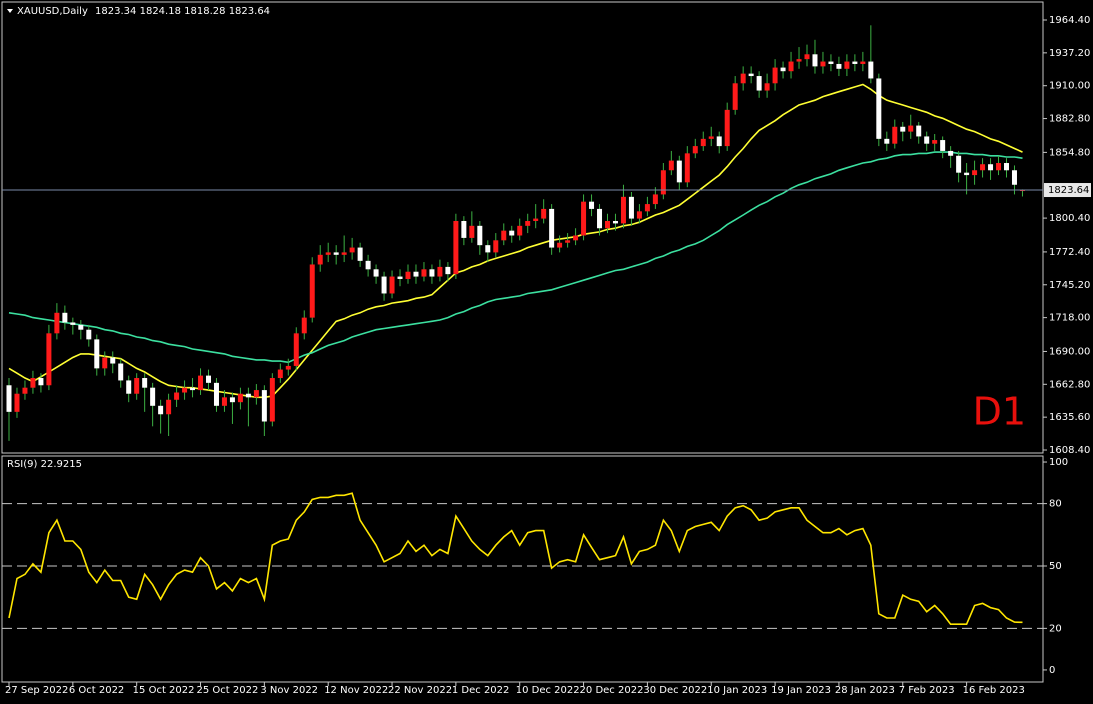  I want to click on menu-icon, so click(10, 11).